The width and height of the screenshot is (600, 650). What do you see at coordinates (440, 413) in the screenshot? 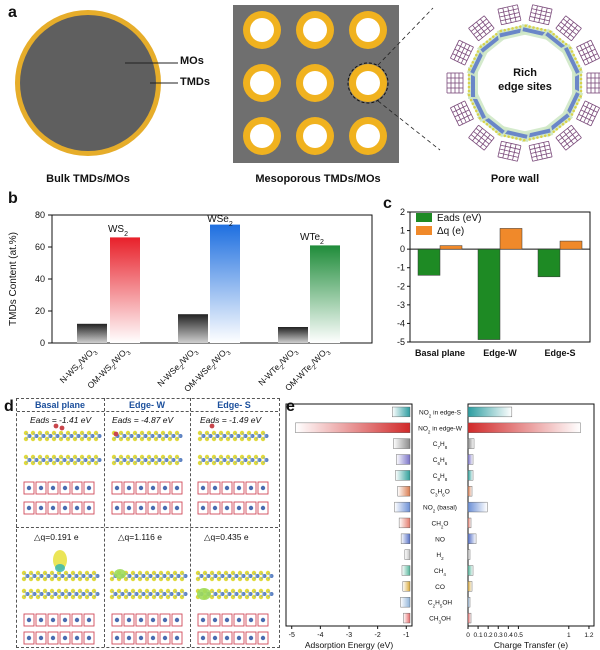
I see `e-category-label: NO2 in edge-S` at bounding box center [440, 413].